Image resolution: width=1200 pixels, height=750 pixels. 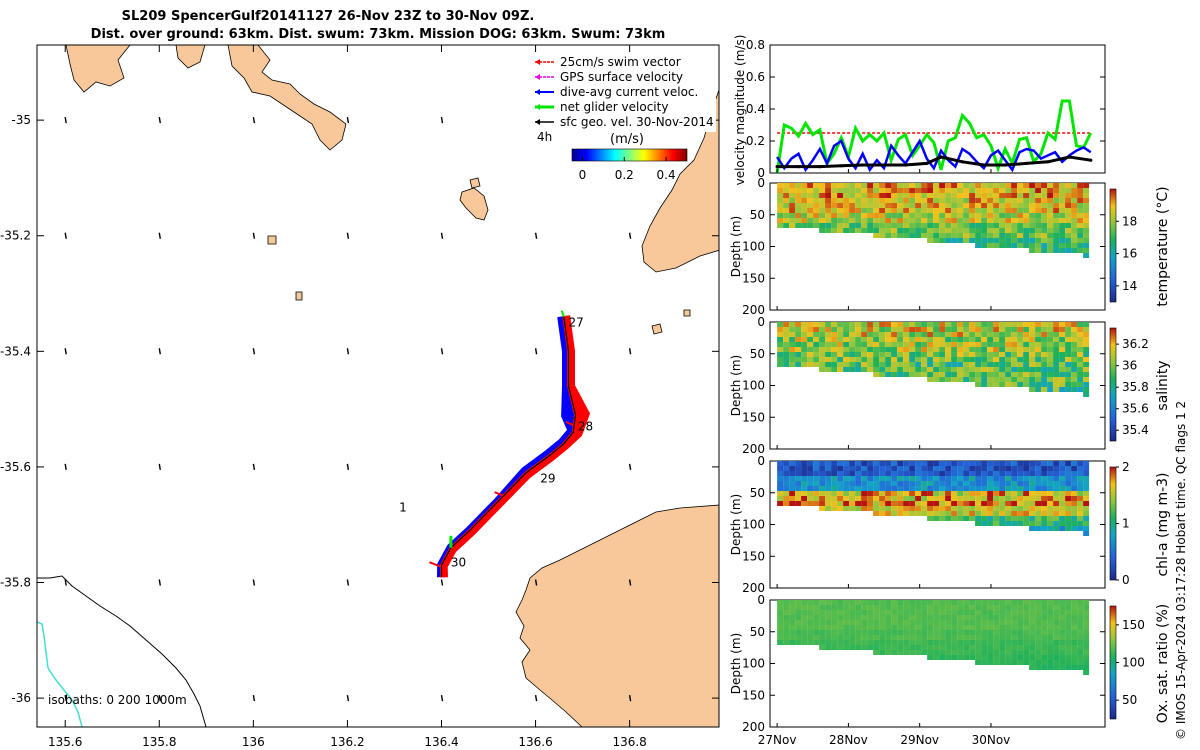 What do you see at coordinates (499, 494) in the screenshot?
I see `swim-vector` at bounding box center [499, 494].